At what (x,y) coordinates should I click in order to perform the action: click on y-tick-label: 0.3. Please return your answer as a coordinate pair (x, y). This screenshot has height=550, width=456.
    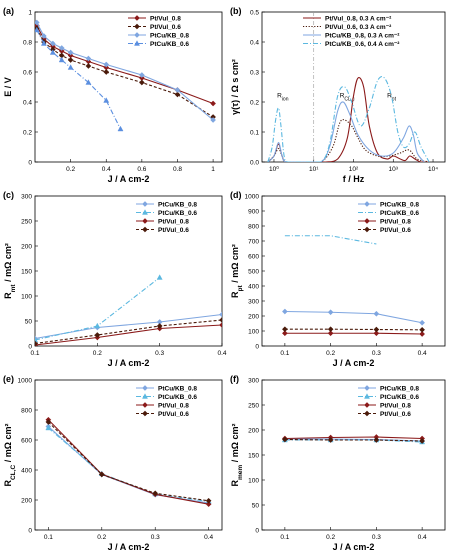
    Looking at the image, I should click on (254, 72).